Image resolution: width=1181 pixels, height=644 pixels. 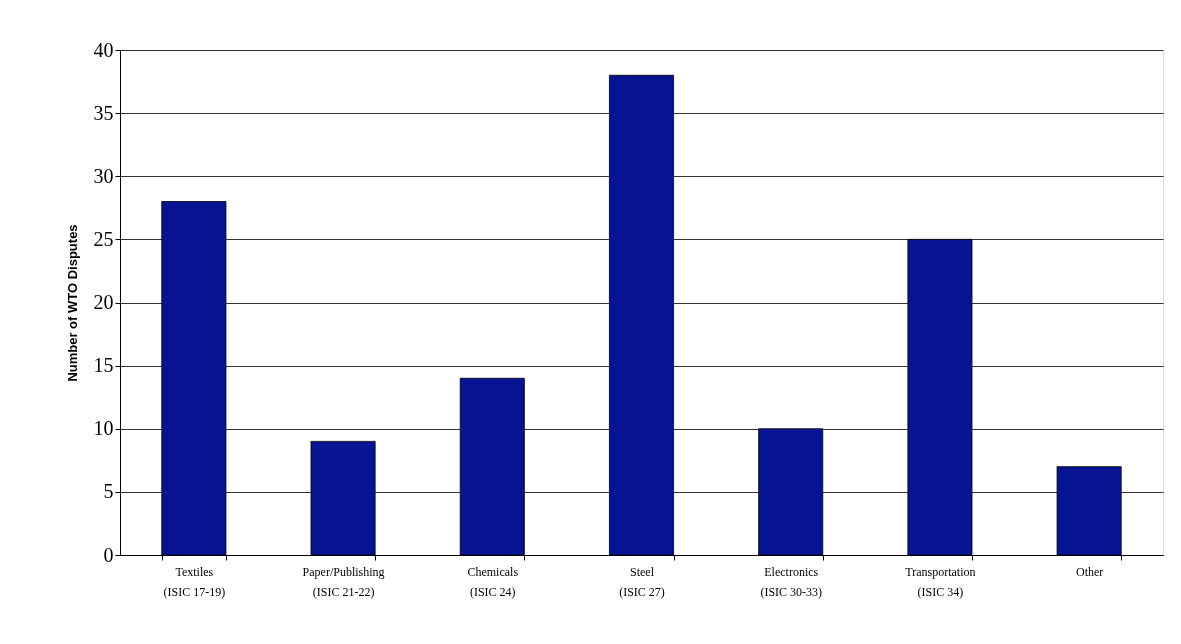 What do you see at coordinates (103, 49) in the screenshot?
I see `y-tick-label: 40` at bounding box center [103, 49].